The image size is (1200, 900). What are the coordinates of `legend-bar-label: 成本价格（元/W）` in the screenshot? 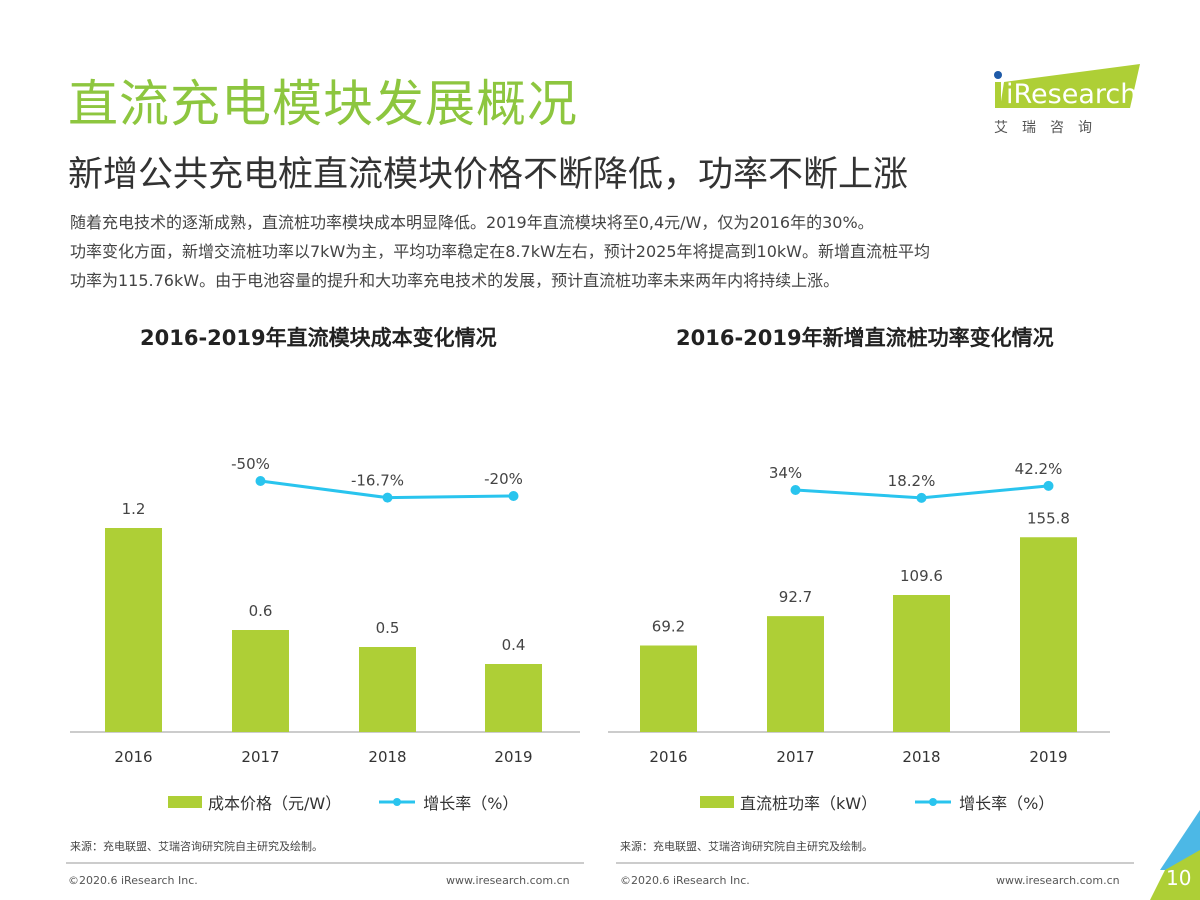 It's located at (275, 803).